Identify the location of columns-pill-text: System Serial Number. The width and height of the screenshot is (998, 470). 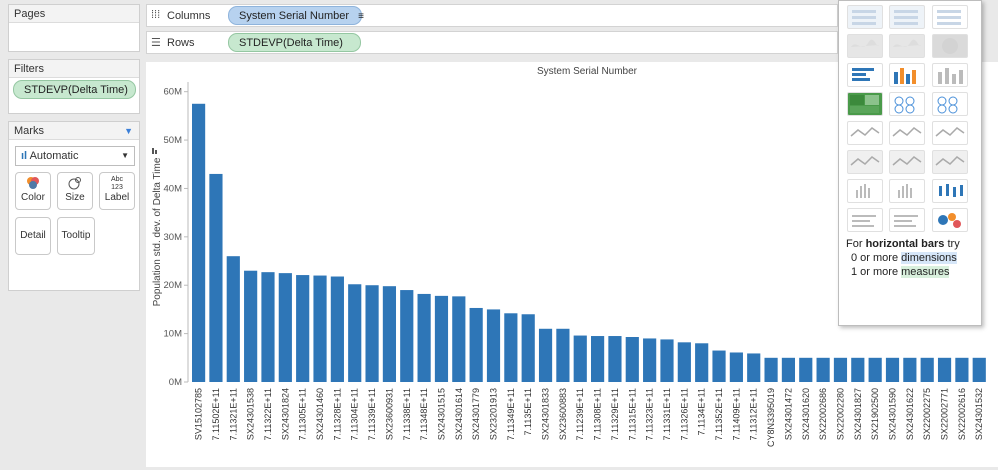
(294, 16).